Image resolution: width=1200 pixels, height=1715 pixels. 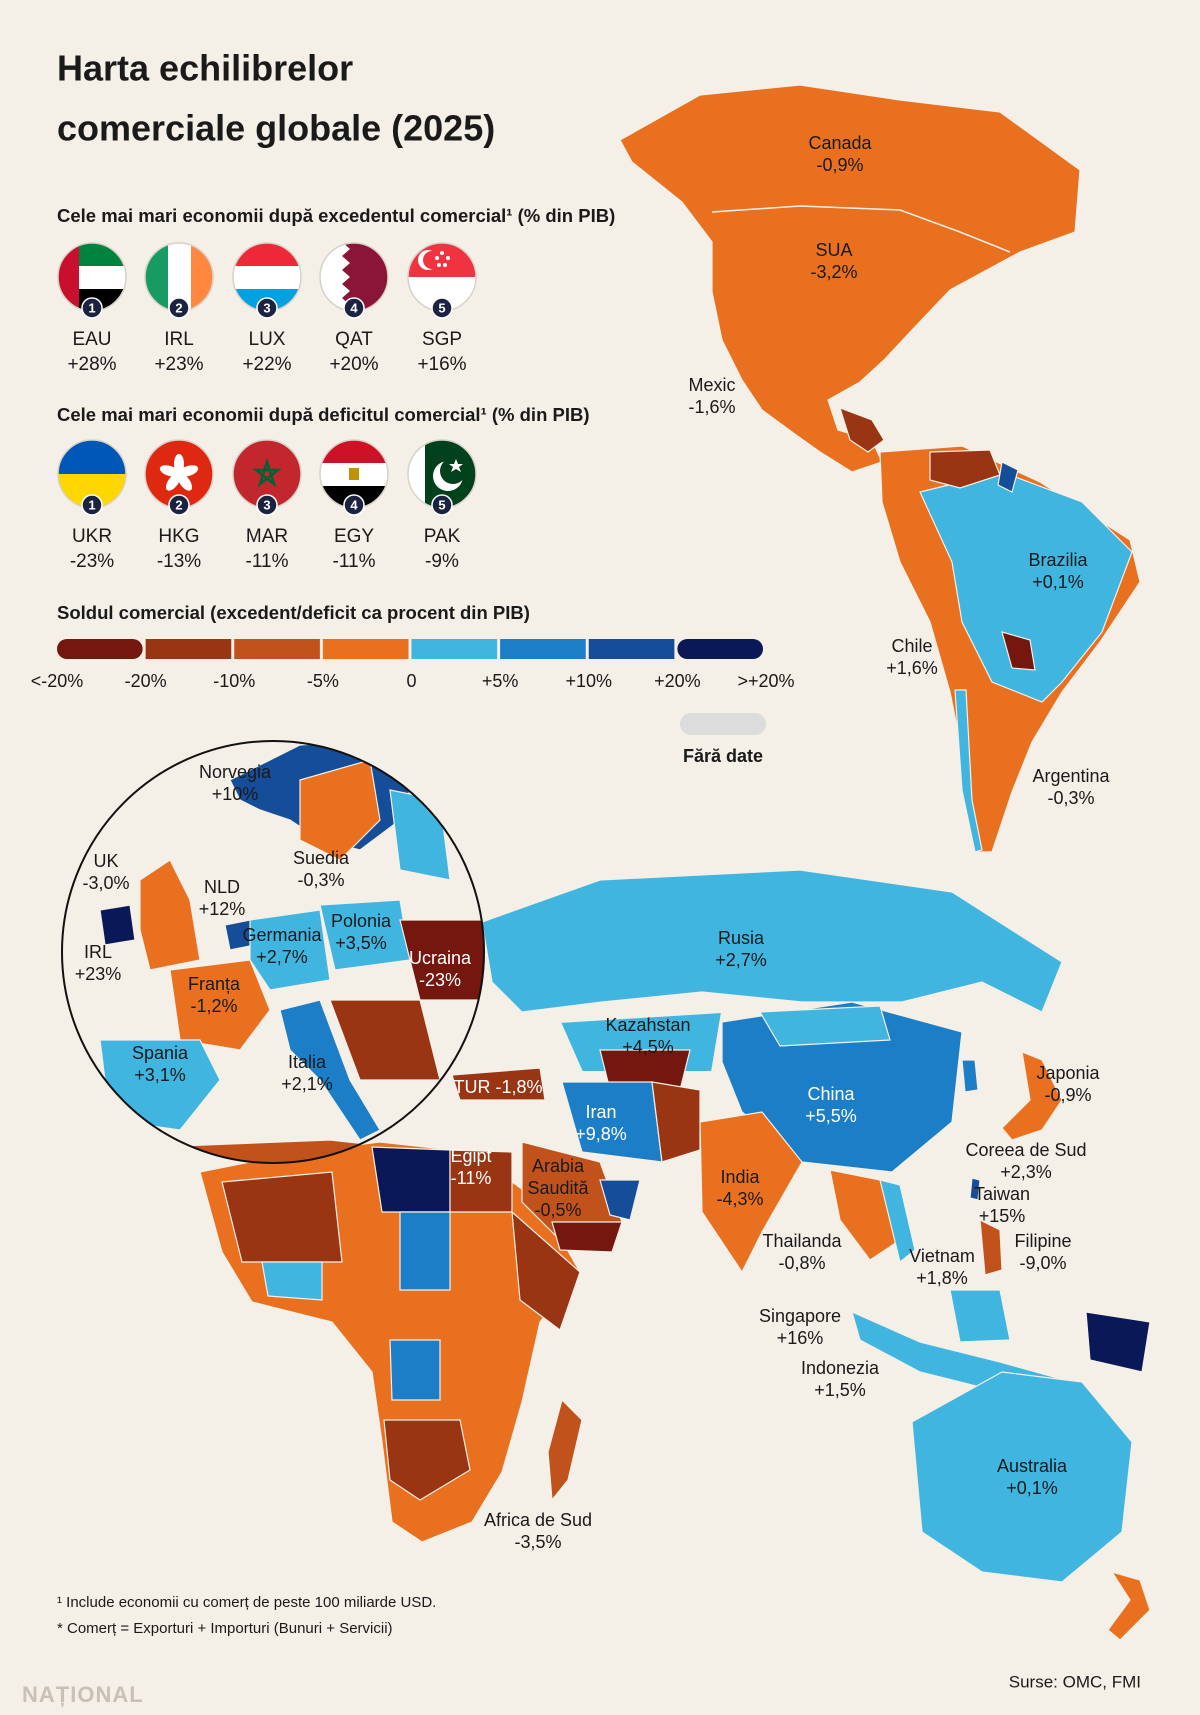 I want to click on india, so click(x=751, y=1192).